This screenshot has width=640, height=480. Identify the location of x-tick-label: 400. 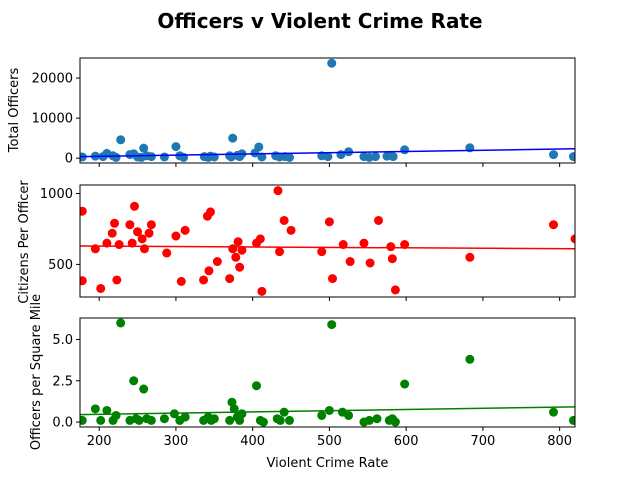
(252, 441).